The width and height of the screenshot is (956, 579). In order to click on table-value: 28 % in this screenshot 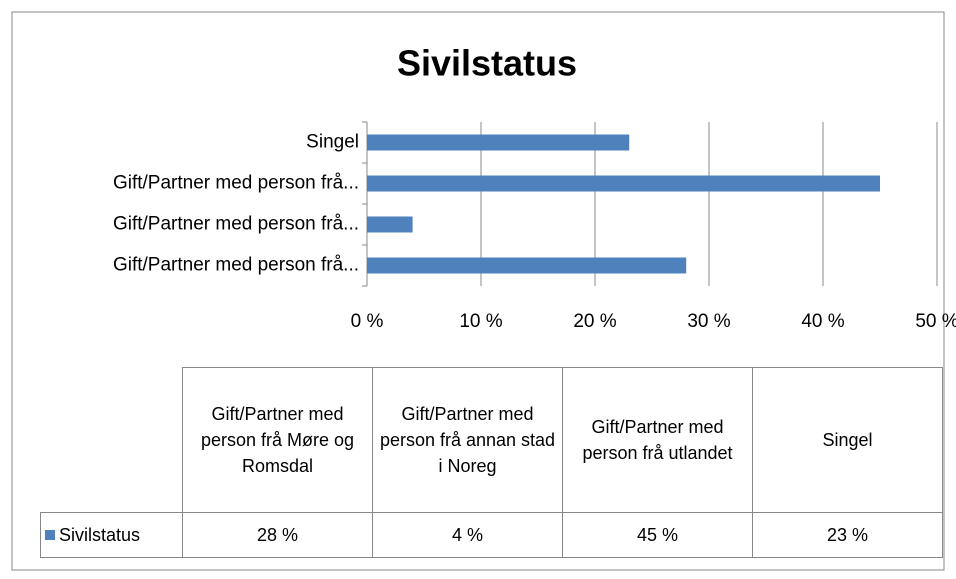, I will do `click(277, 535)`.